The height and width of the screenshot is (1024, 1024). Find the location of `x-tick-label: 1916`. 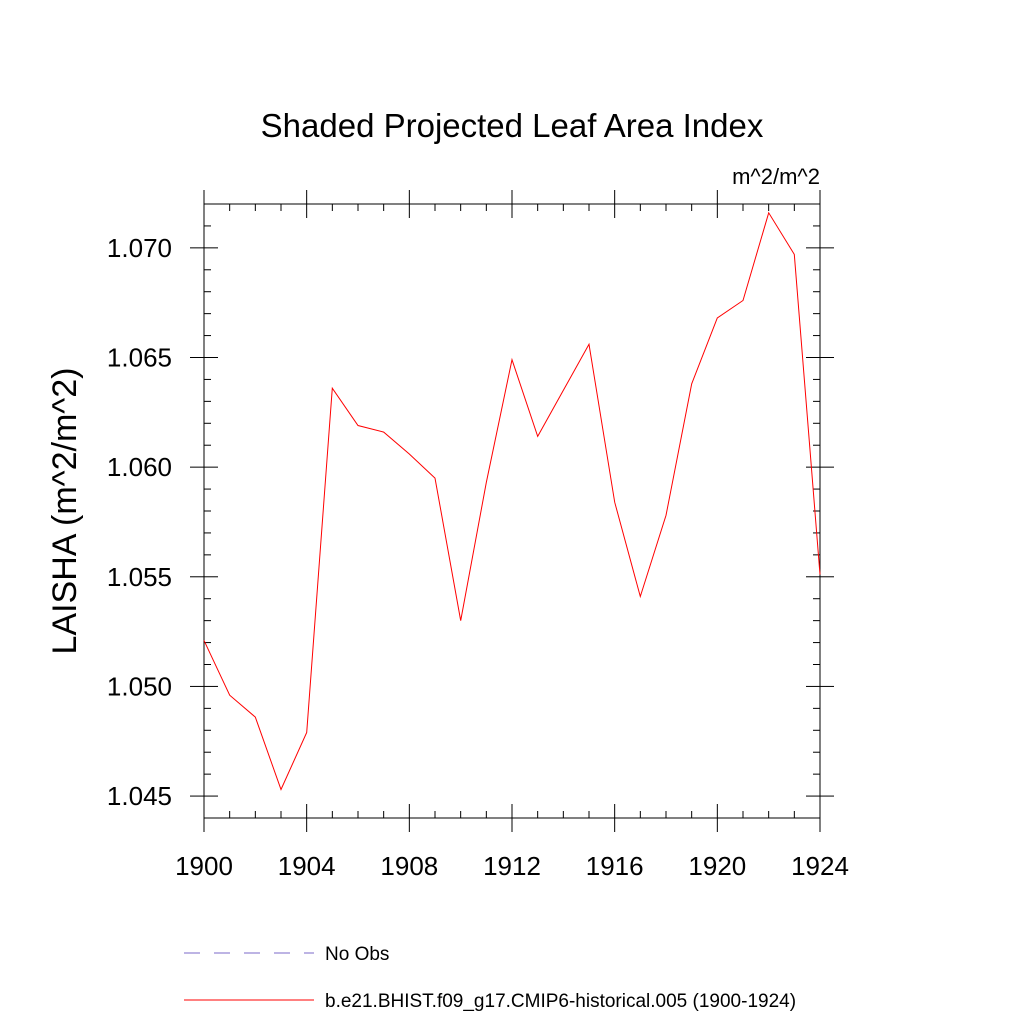

x-tick-label: 1916 is located at coordinates (615, 866).